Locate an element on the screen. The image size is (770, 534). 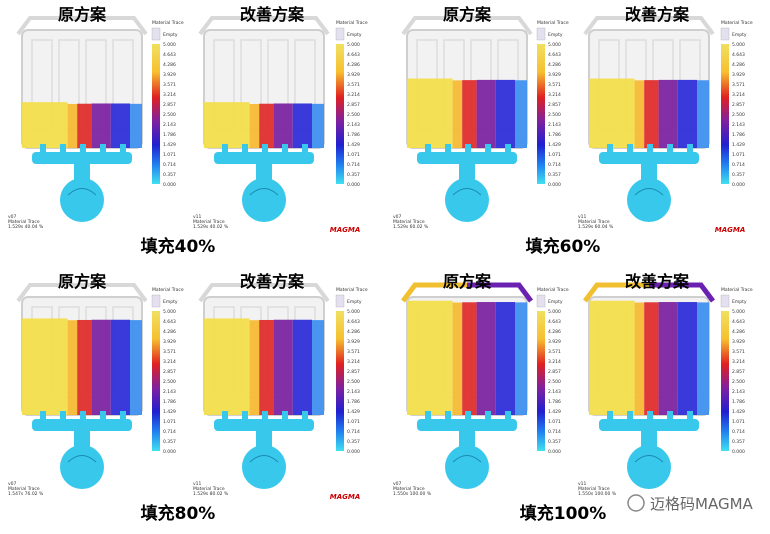
fill-caption: 填充60% is located at coordinates (563, 246).